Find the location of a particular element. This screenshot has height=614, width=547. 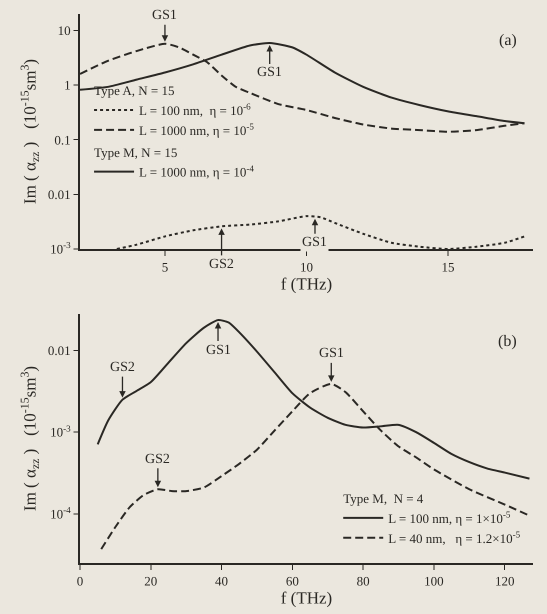

x-tick-label: 10 is located at coordinates (306, 266).